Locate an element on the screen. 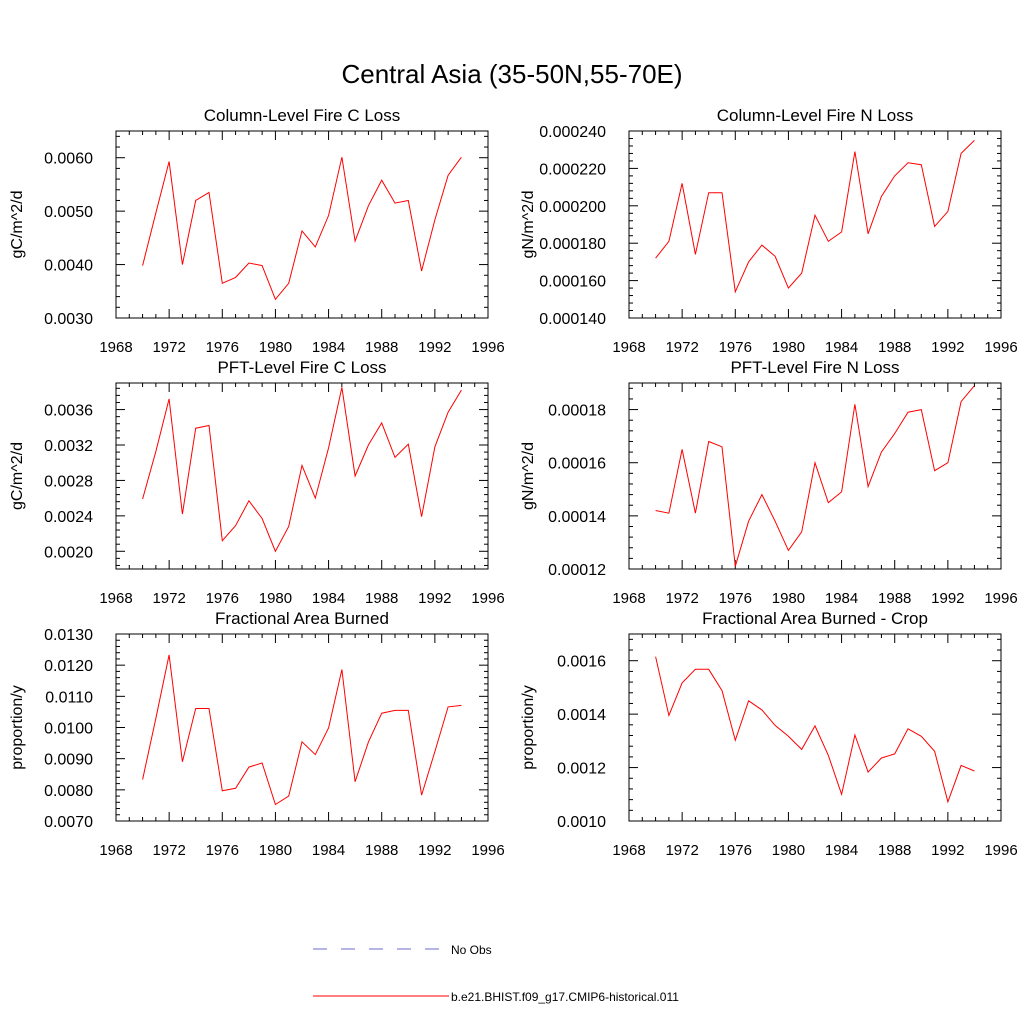  y-tick-label: 0.0090 is located at coordinates (68, 760).